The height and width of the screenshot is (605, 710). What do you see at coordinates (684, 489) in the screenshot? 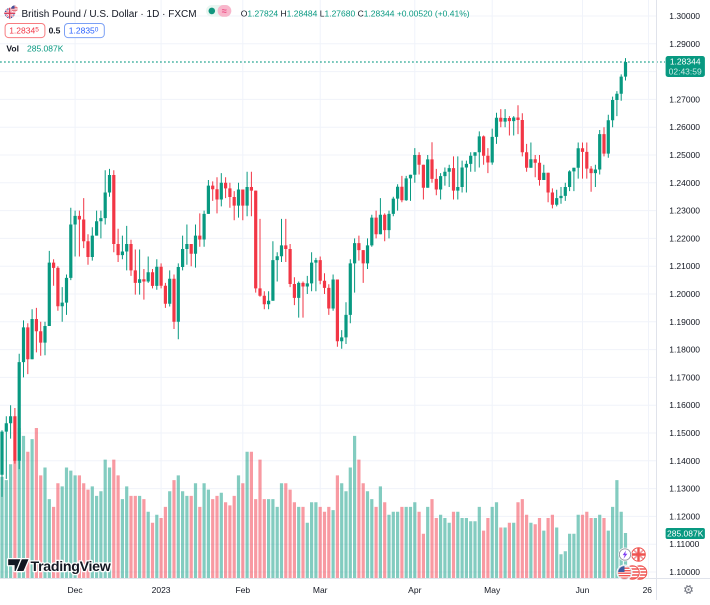
I see `svg-text: 1.13000` at bounding box center [684, 489].